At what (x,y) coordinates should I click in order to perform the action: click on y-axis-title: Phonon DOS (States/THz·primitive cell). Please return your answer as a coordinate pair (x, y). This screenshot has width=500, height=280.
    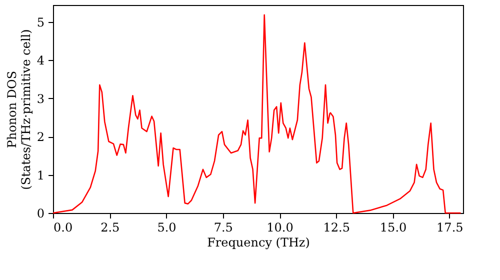
    Looking at the image, I should click on (18, 109).